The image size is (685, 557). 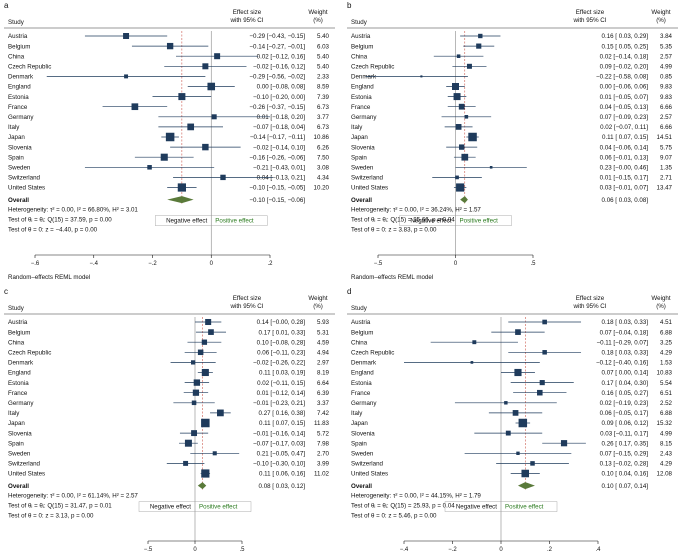 I want to click on study-ci: 0.01 [−0.18, 0.20], so click(x=281, y=117).